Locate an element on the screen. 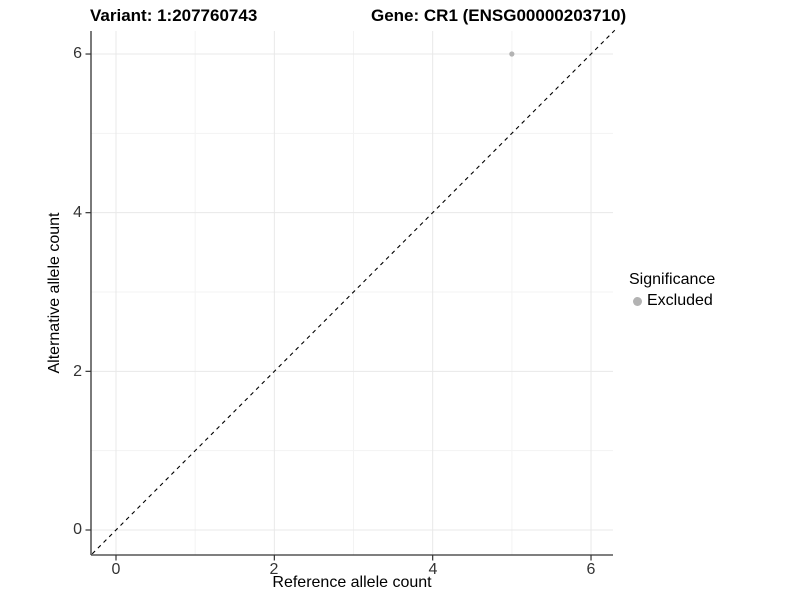 The height and width of the screenshot is (600, 800). y-tick-label-4: 4 is located at coordinates (77, 212).